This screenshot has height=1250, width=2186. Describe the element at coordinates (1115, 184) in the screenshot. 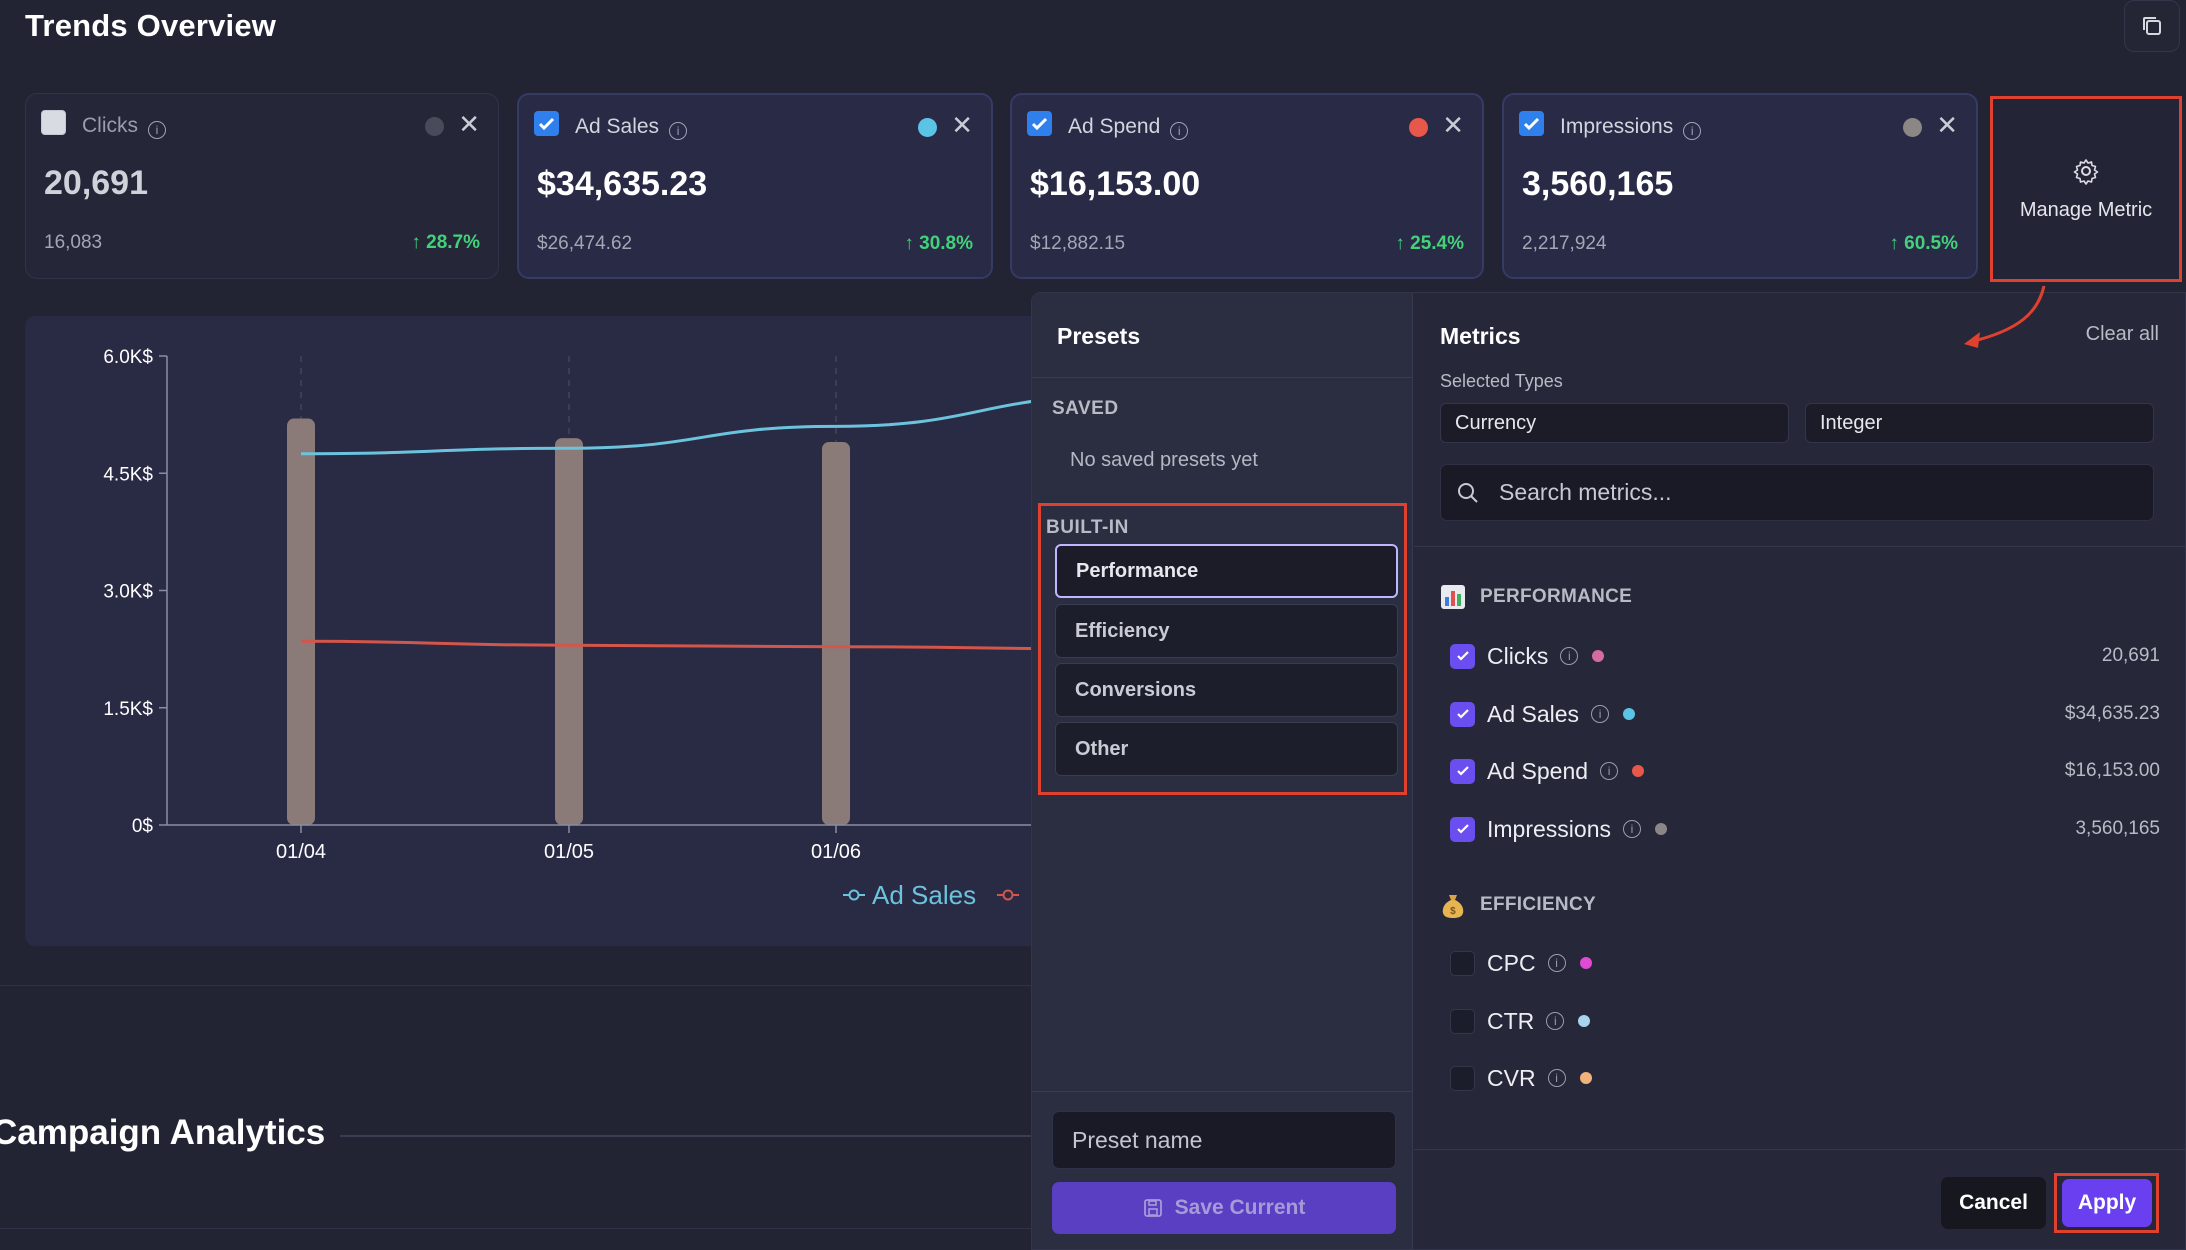

I see `metric-card-value: $16,153.00` at that location.